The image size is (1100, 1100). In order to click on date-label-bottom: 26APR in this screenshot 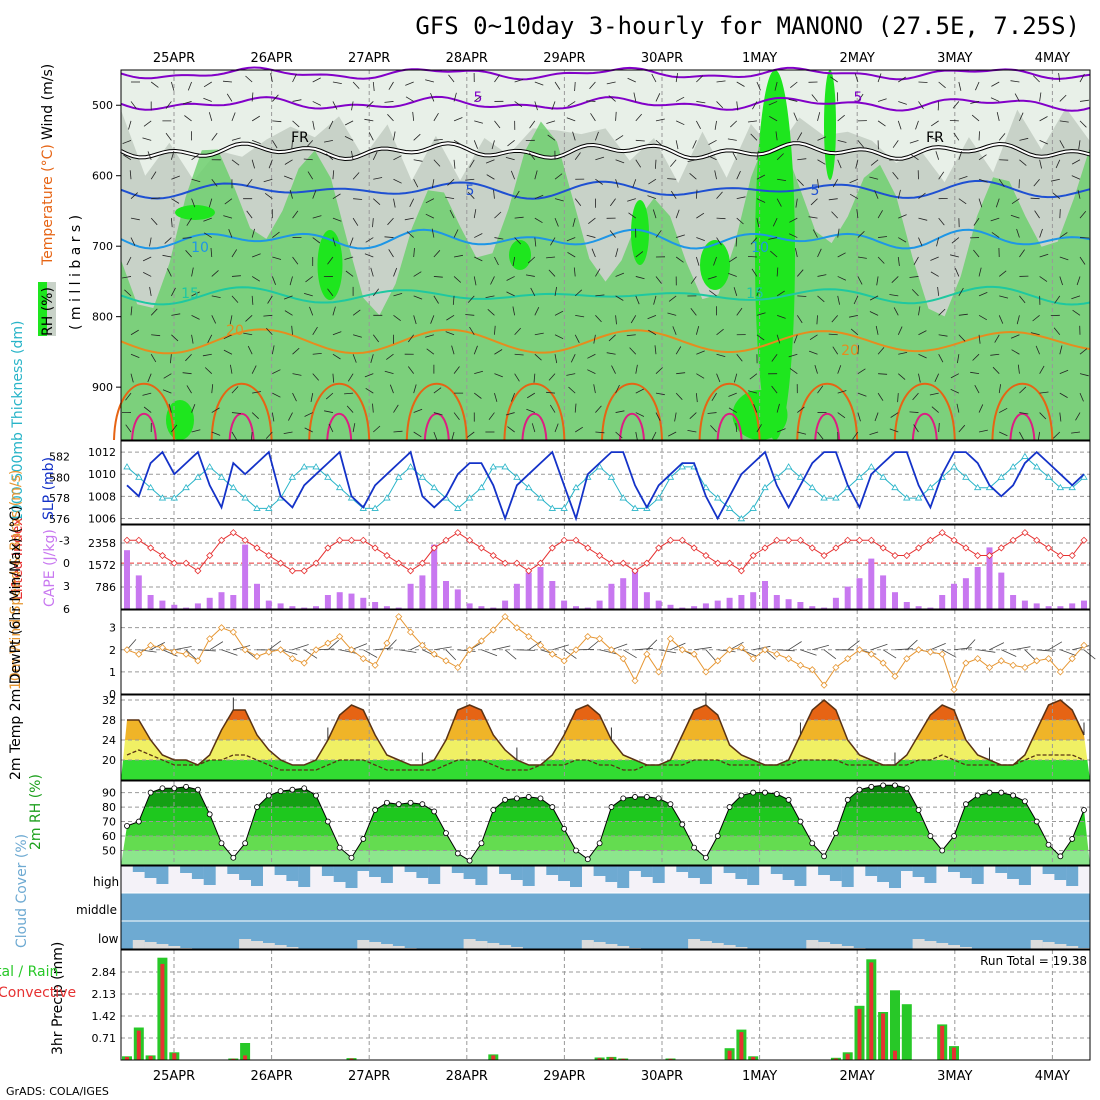, I will do `click(271, 1076)`.